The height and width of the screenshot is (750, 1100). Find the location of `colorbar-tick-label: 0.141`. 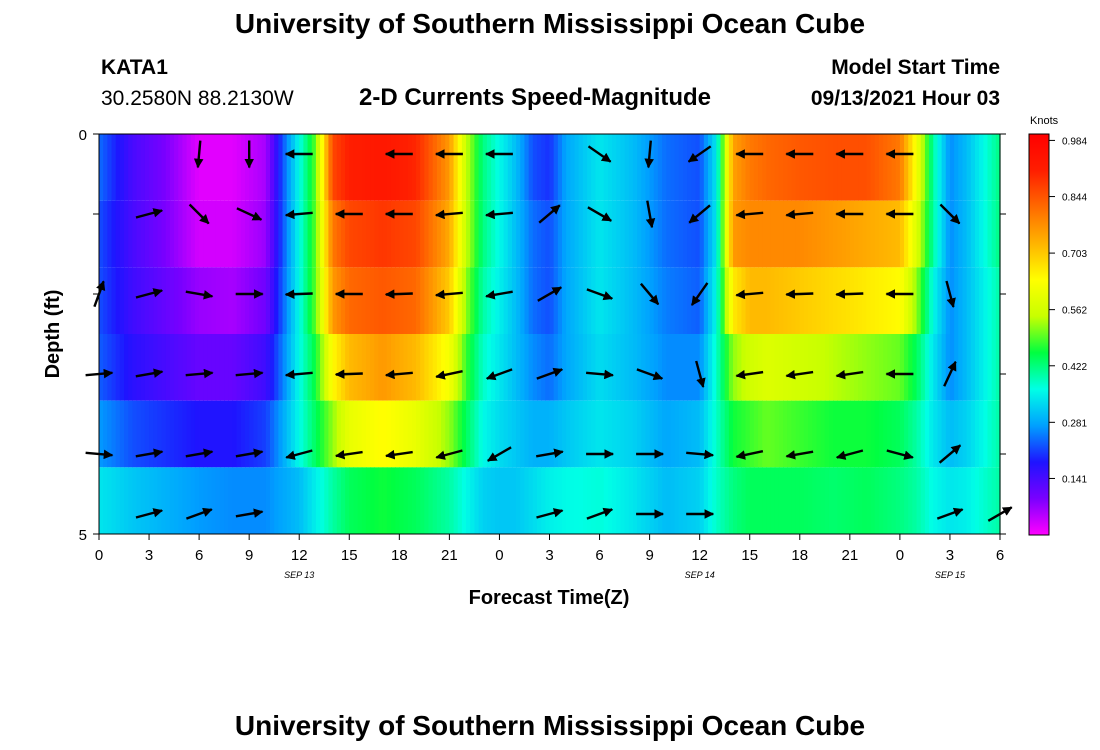

colorbar-tick-label: 0.141 is located at coordinates (1074, 479).